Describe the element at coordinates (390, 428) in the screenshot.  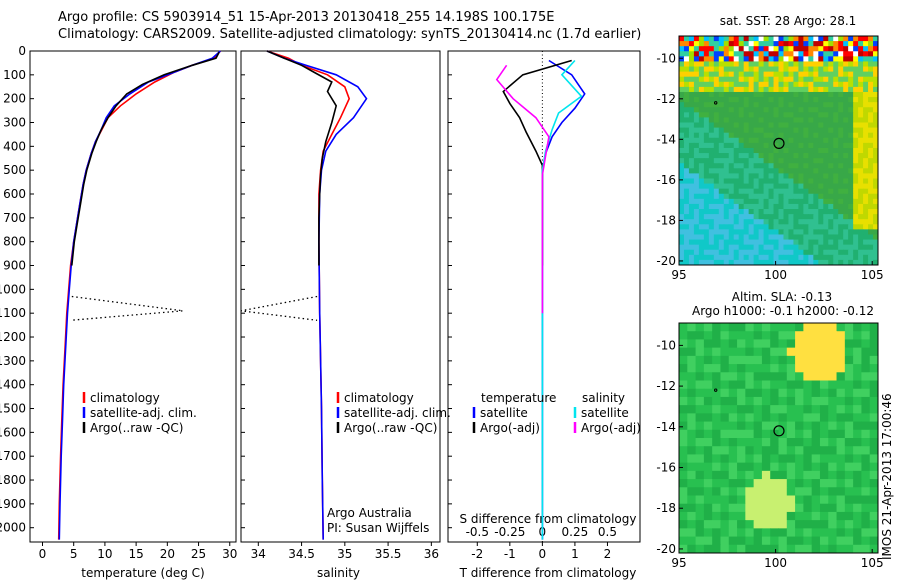
I see `salinity-legend-entry-label: Argo(..raw -QC)` at that location.